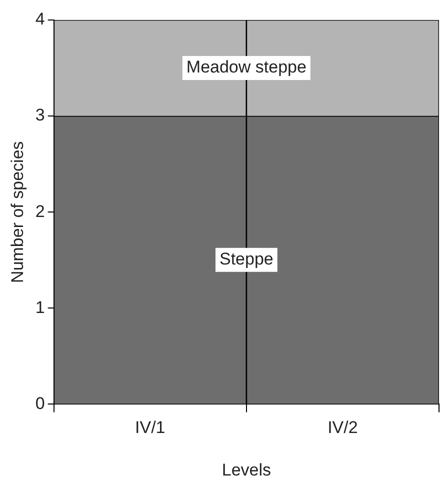  I want to click on series-label: Meadow steppe, so click(246, 67).